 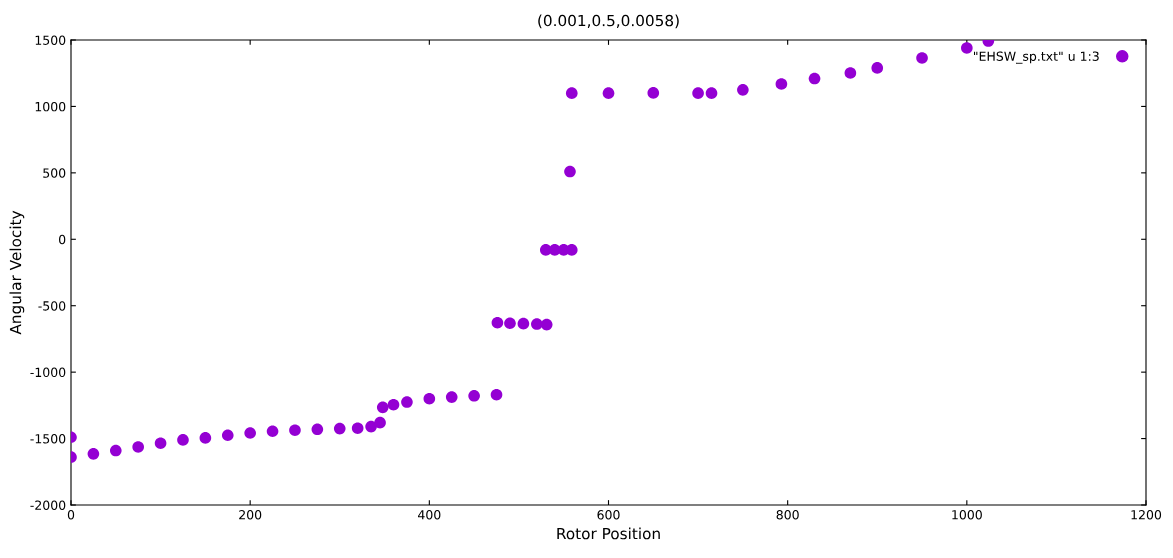 I want to click on y-tick-label: -500, so click(x=52, y=306).